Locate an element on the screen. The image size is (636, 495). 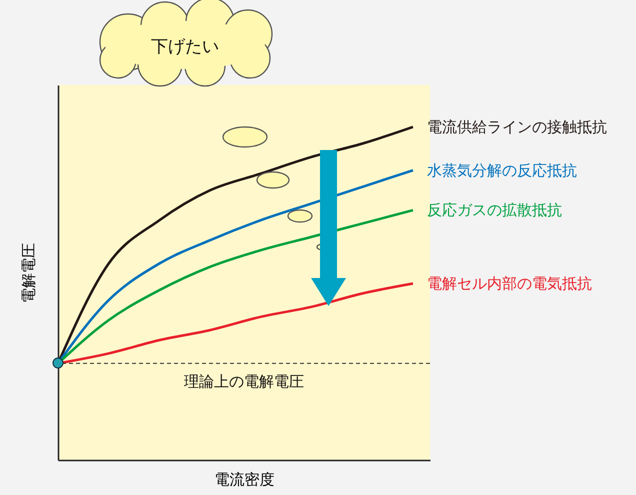
y-axis-title: 電解電圧 is located at coordinates (29, 273).